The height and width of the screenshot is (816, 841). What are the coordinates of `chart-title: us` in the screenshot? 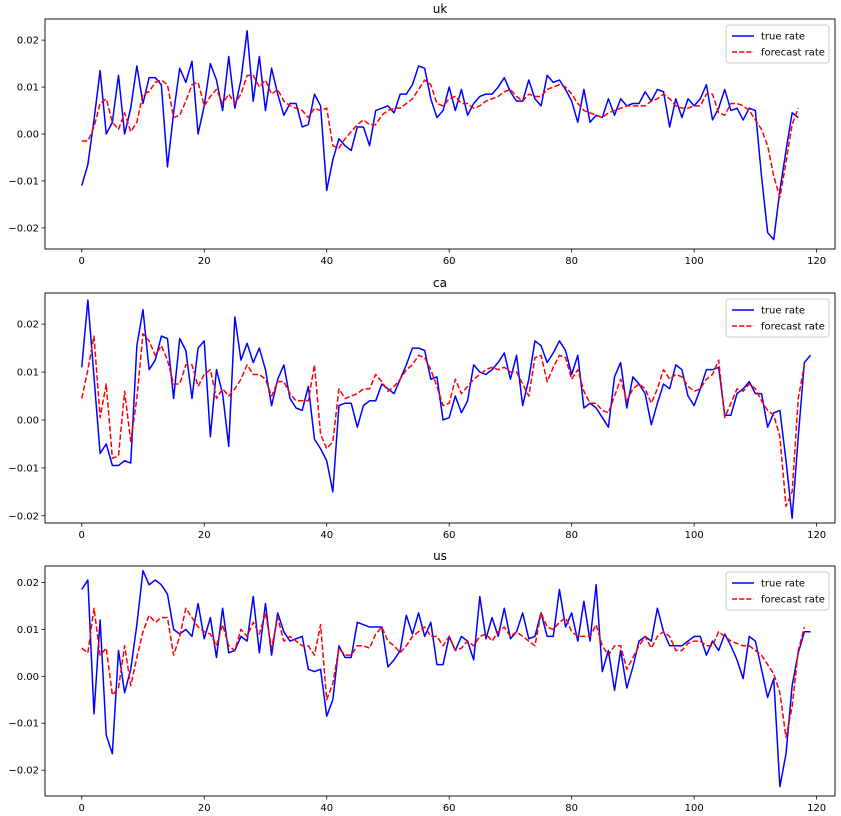 It's located at (440, 556).